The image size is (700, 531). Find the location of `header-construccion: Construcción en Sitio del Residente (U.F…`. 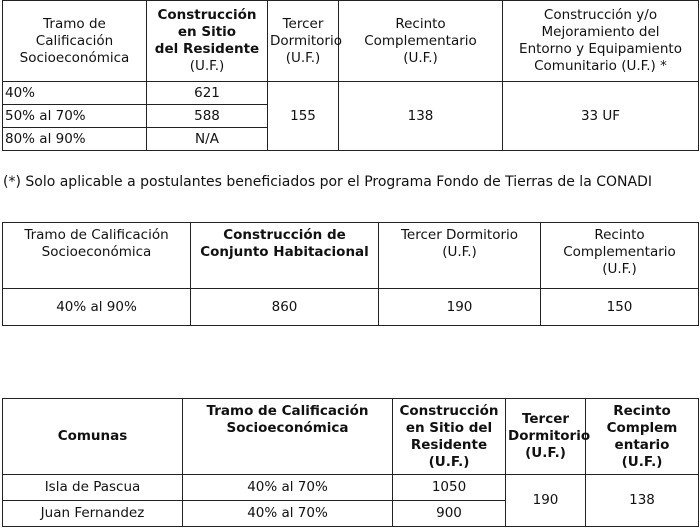

header-construccion: Construcción en Sitio del Residente (U.F… is located at coordinates (449, 436).